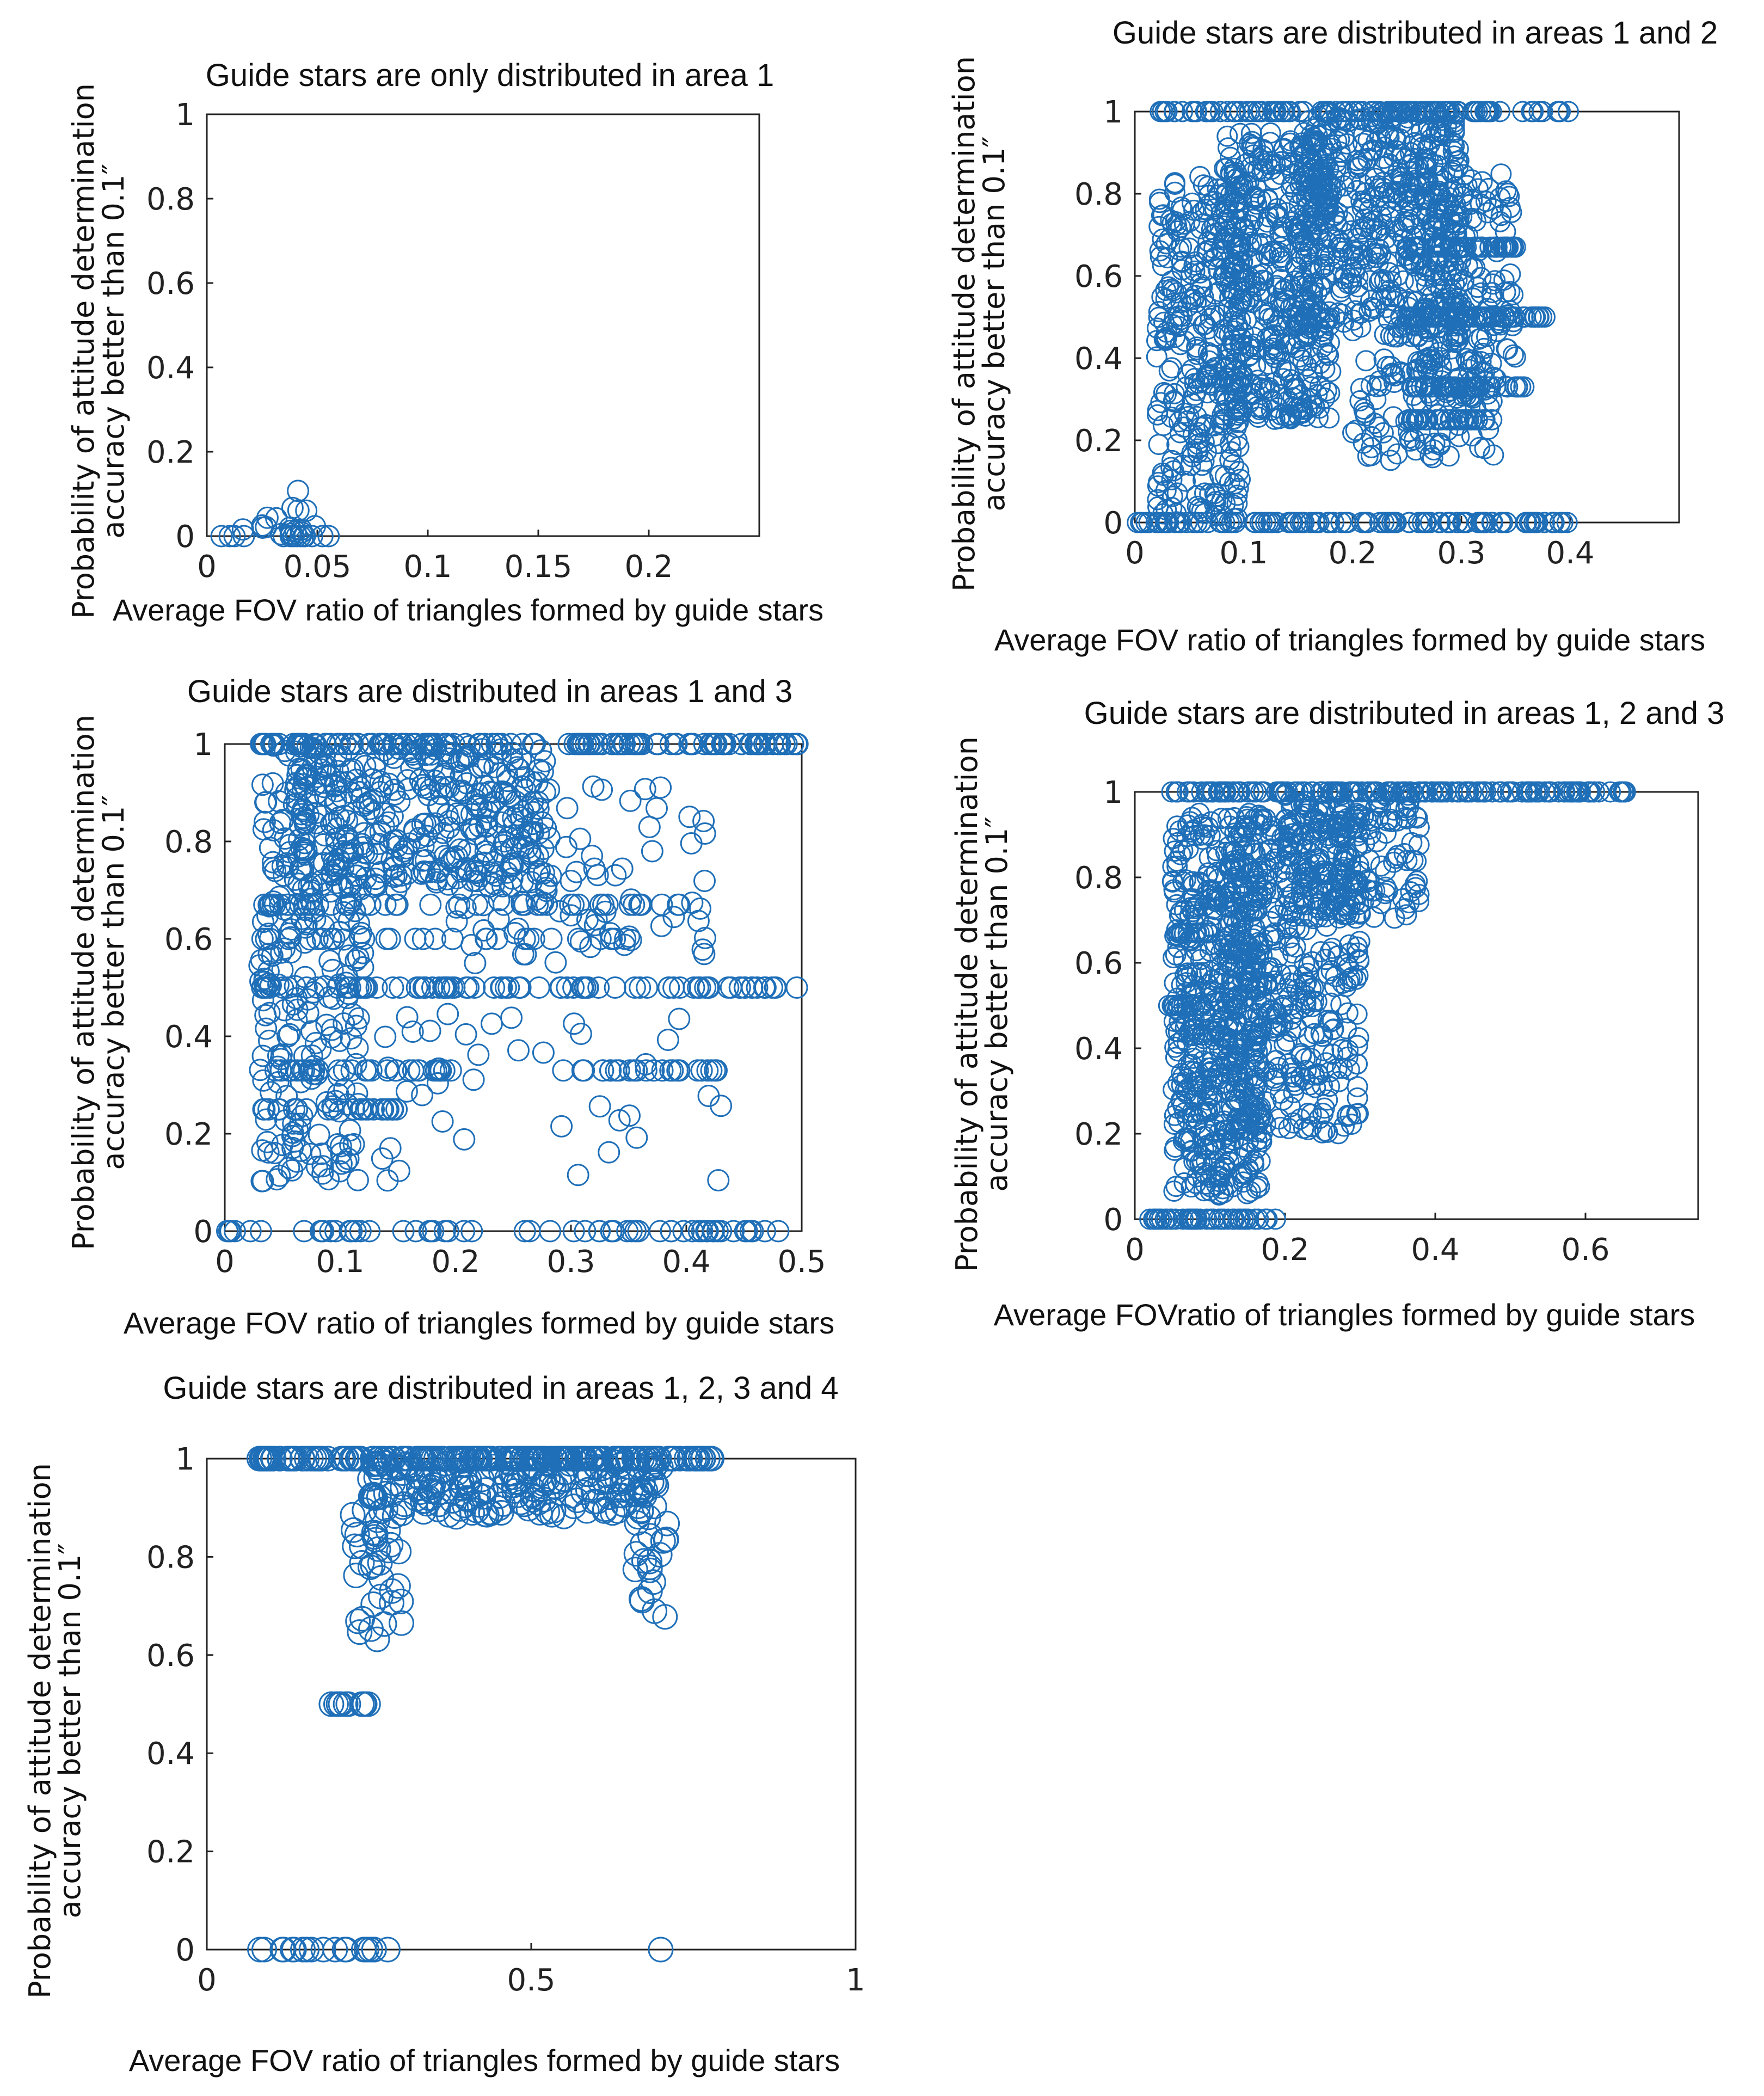 The image size is (1764, 2096). Describe the element at coordinates (505, 1720) in the screenshot. I see `plot-area: 0 0.5 100.20.40.60.81` at that location.